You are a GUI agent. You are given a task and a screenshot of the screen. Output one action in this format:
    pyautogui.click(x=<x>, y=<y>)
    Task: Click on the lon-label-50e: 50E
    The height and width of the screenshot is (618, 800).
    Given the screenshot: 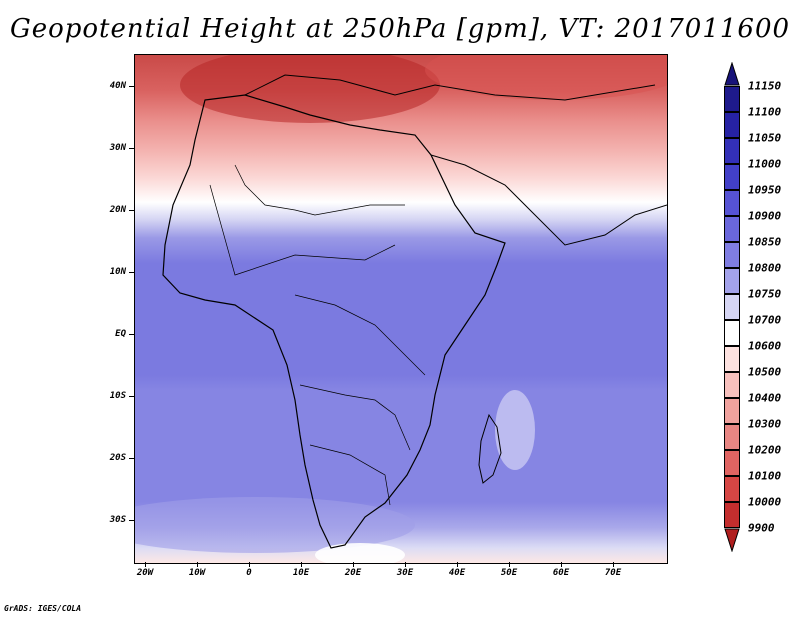 What is the action you would take?
    pyautogui.click(x=509, y=573)
    